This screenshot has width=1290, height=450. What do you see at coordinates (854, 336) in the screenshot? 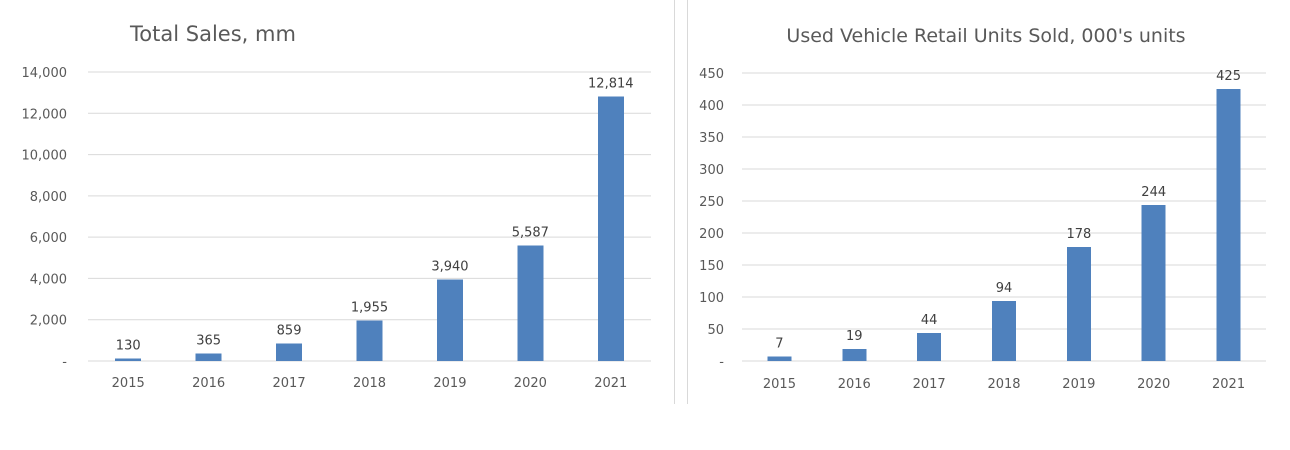
I see `data-label: 19` at bounding box center [854, 336].